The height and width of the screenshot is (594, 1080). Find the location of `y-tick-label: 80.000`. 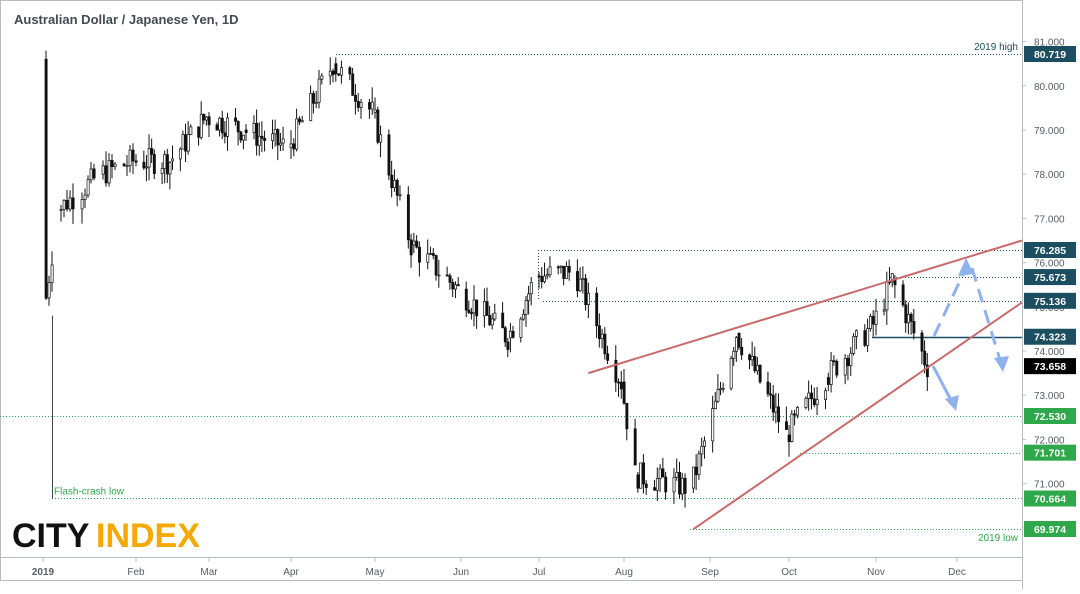

y-tick-label: 80.000 is located at coordinates (1049, 87).